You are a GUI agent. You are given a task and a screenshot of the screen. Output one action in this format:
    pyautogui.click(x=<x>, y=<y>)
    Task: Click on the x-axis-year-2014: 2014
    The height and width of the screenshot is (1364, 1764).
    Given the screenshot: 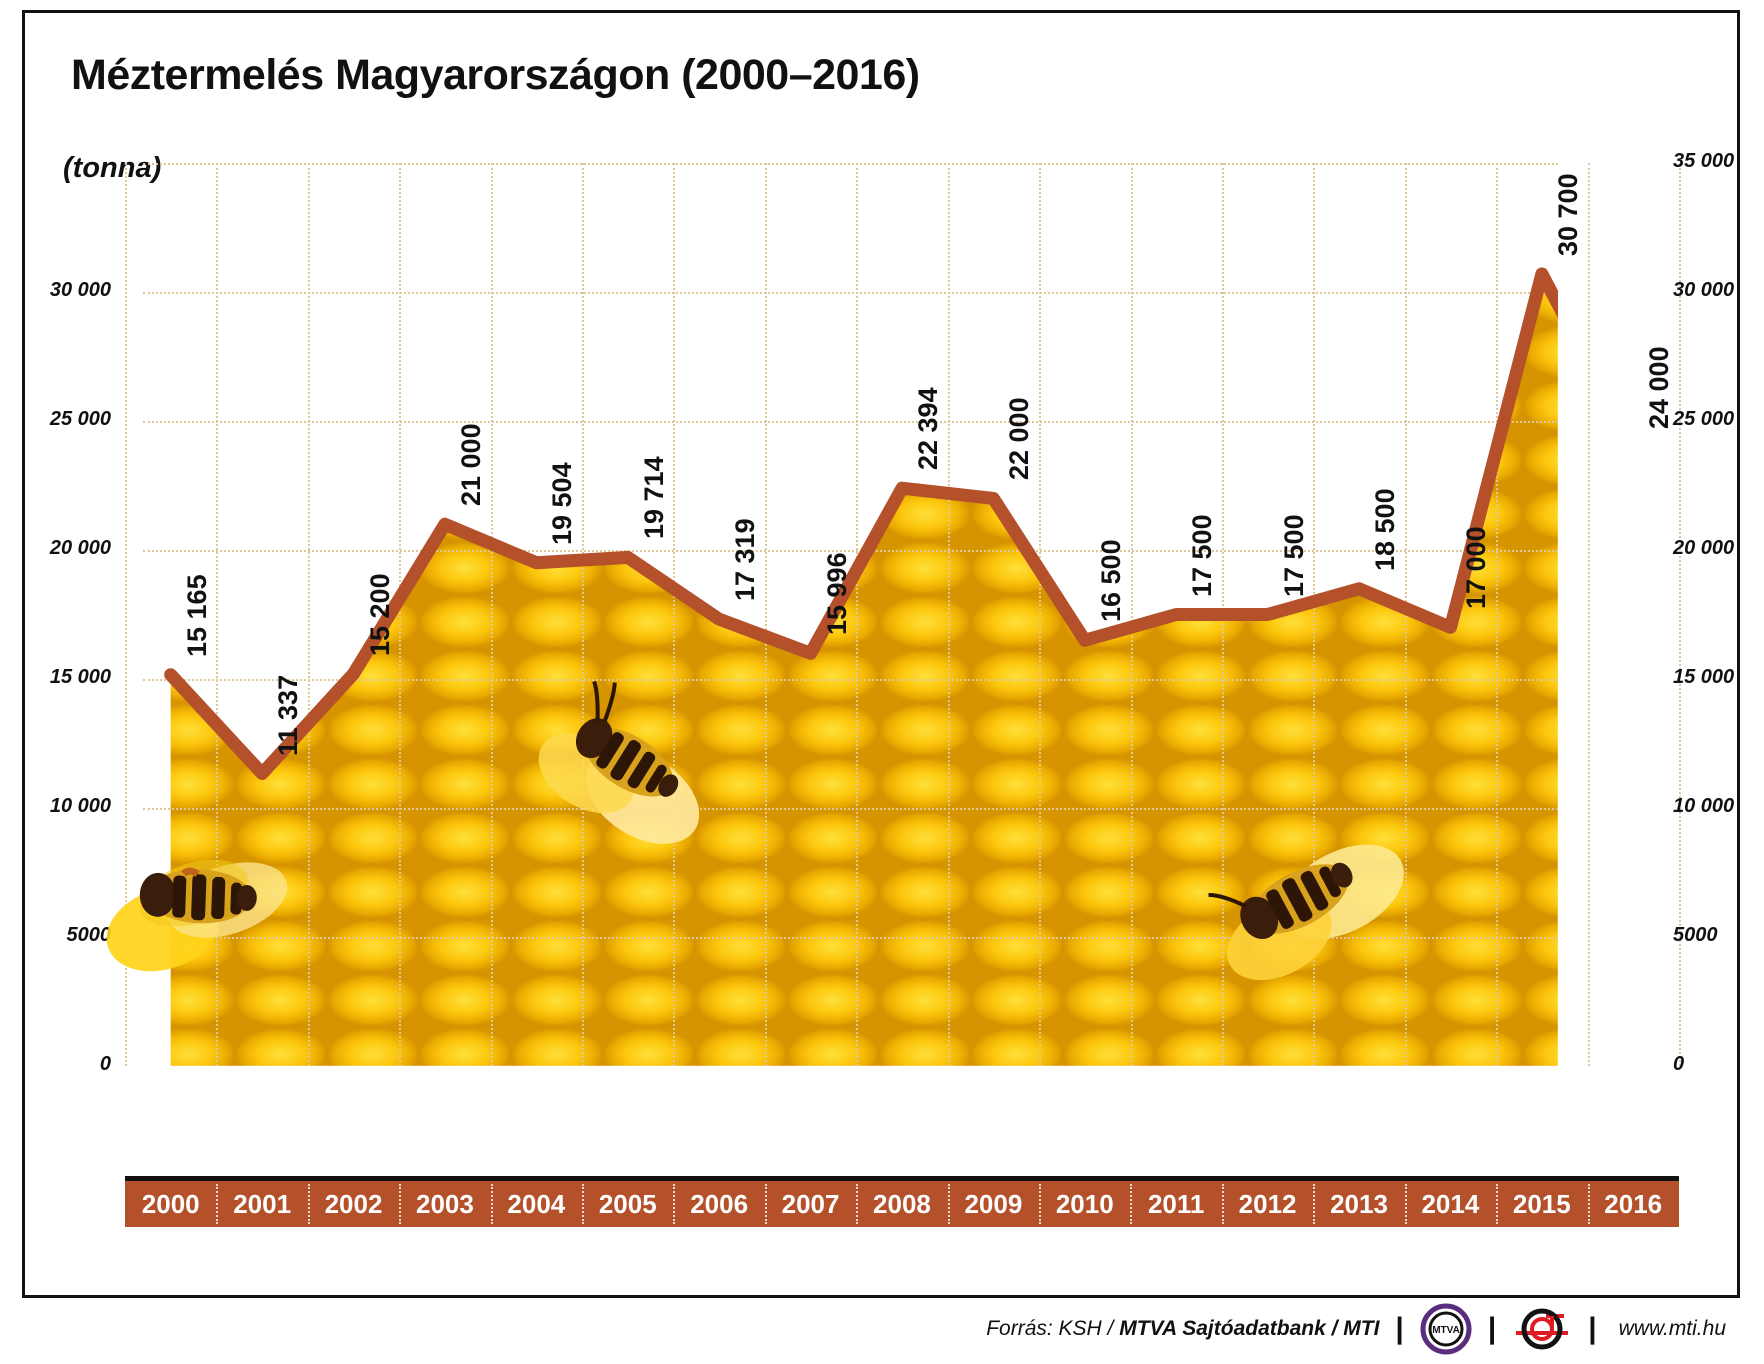 What is the action you would take?
    pyautogui.click(x=1450, y=1204)
    